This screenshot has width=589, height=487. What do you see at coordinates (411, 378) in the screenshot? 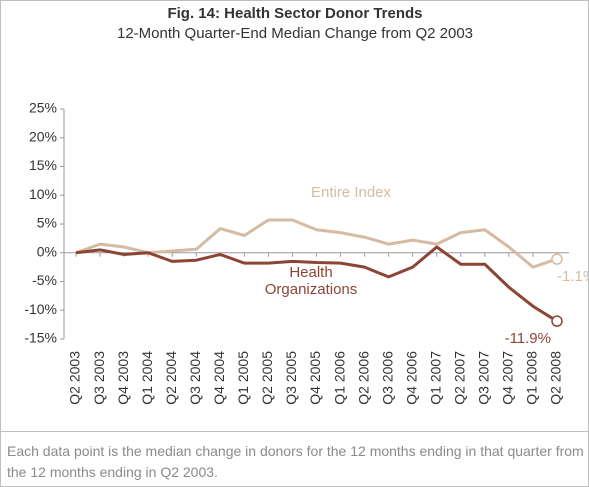
I see `x-tick-label: Q4 2006` at bounding box center [411, 378].